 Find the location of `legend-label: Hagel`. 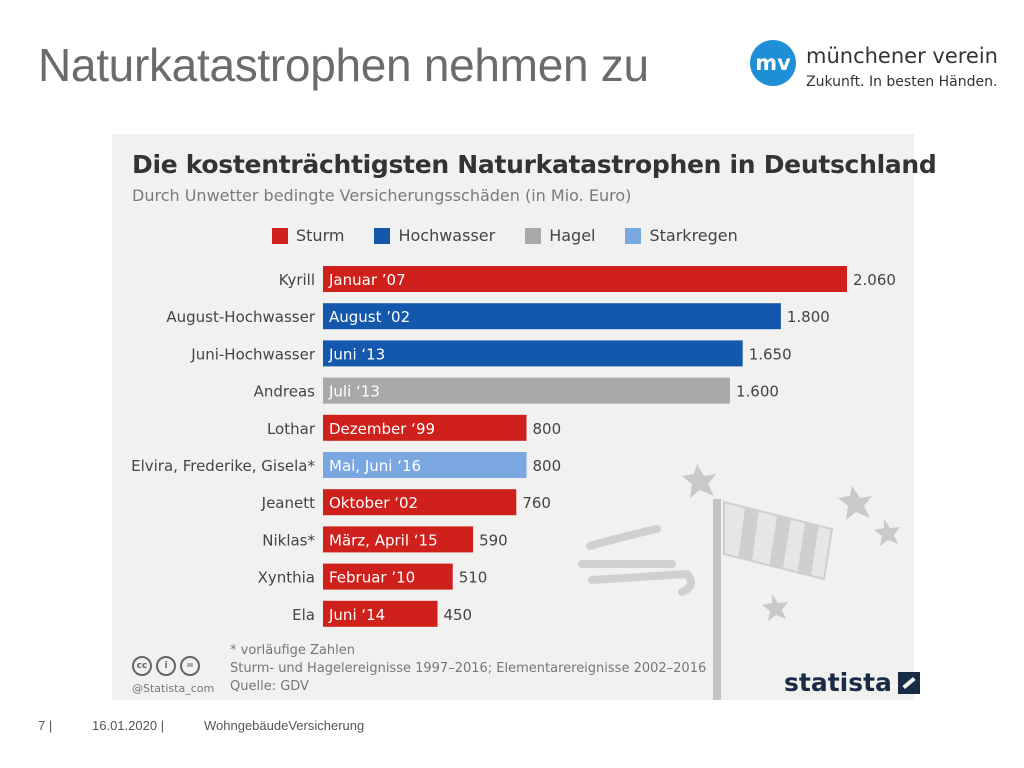

legend-label: Hagel is located at coordinates (572, 235).